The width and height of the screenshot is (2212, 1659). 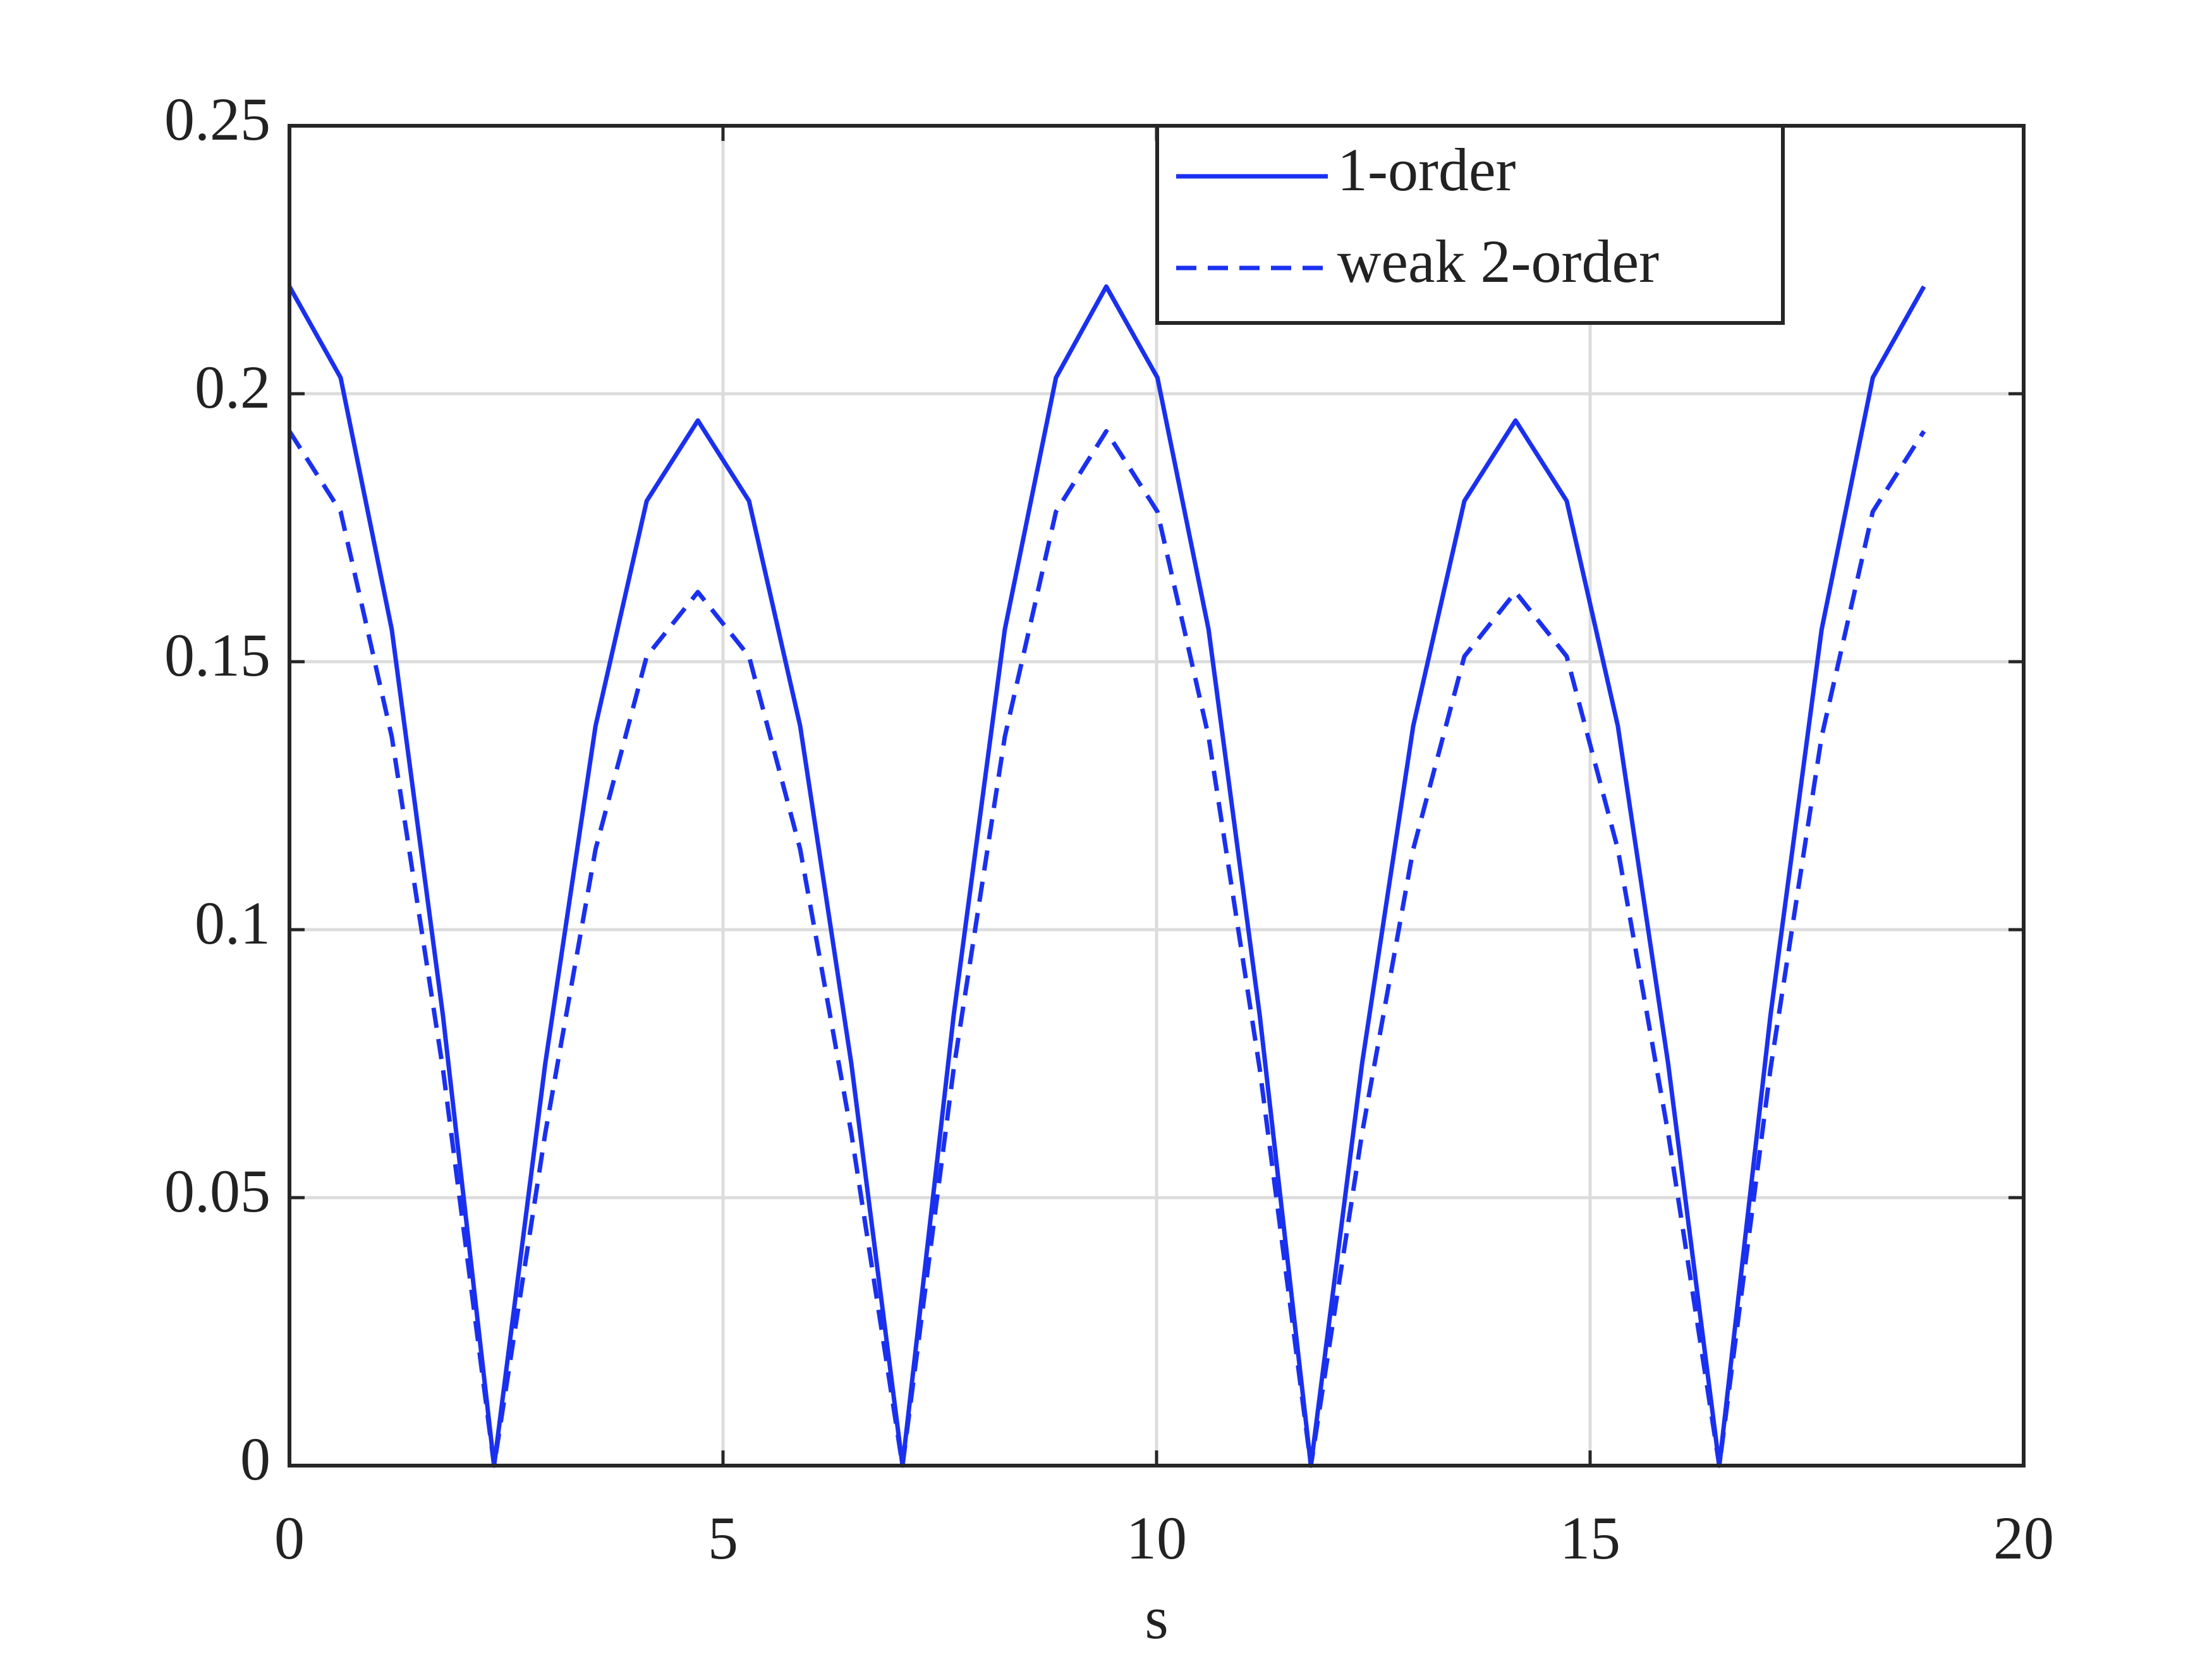 I want to click on x-tick-label: 15, so click(x=1590, y=1538).